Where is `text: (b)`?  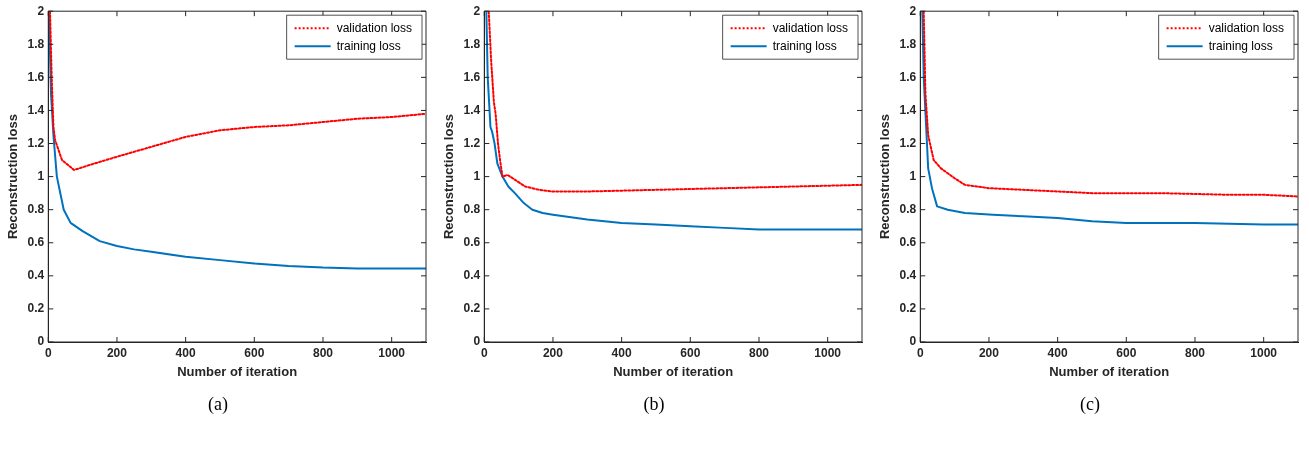
text: (b) is located at coordinates (654, 404).